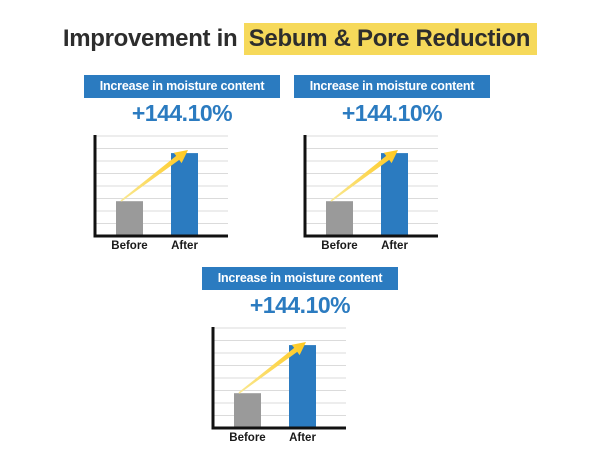 The image size is (600, 474). What do you see at coordinates (182, 86) in the screenshot?
I see `panel-1-banner: Increase in moisture content` at bounding box center [182, 86].